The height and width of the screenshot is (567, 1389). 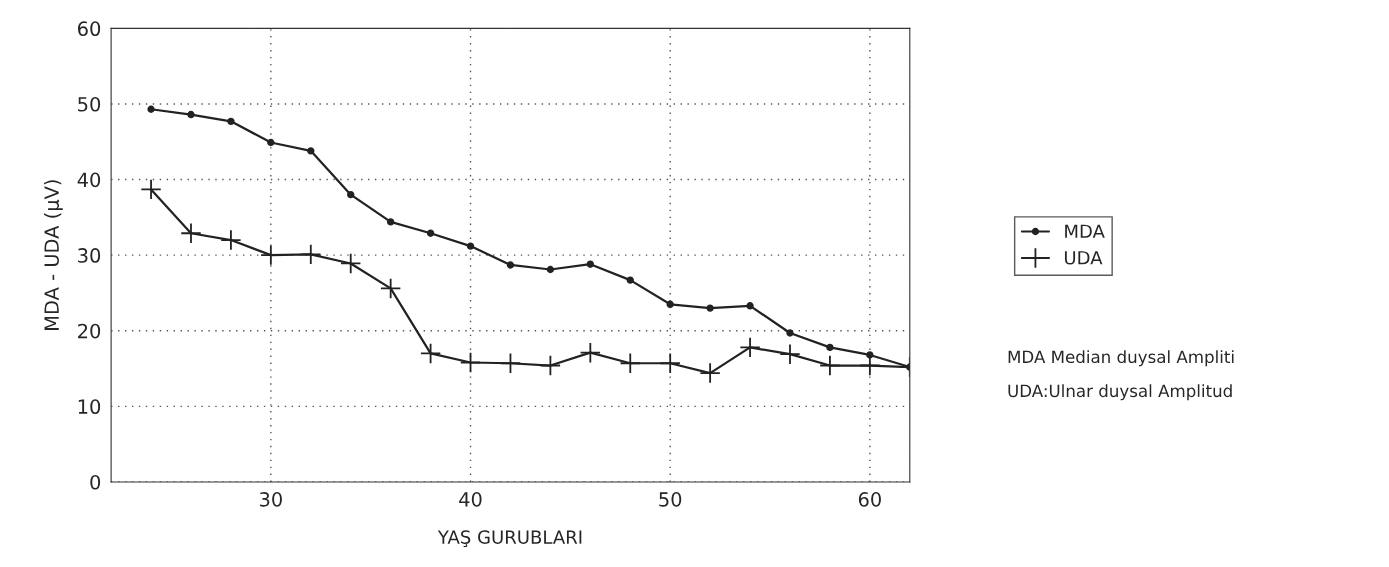 What do you see at coordinates (89, 407) in the screenshot?
I see `y-tick-label: 10` at bounding box center [89, 407].